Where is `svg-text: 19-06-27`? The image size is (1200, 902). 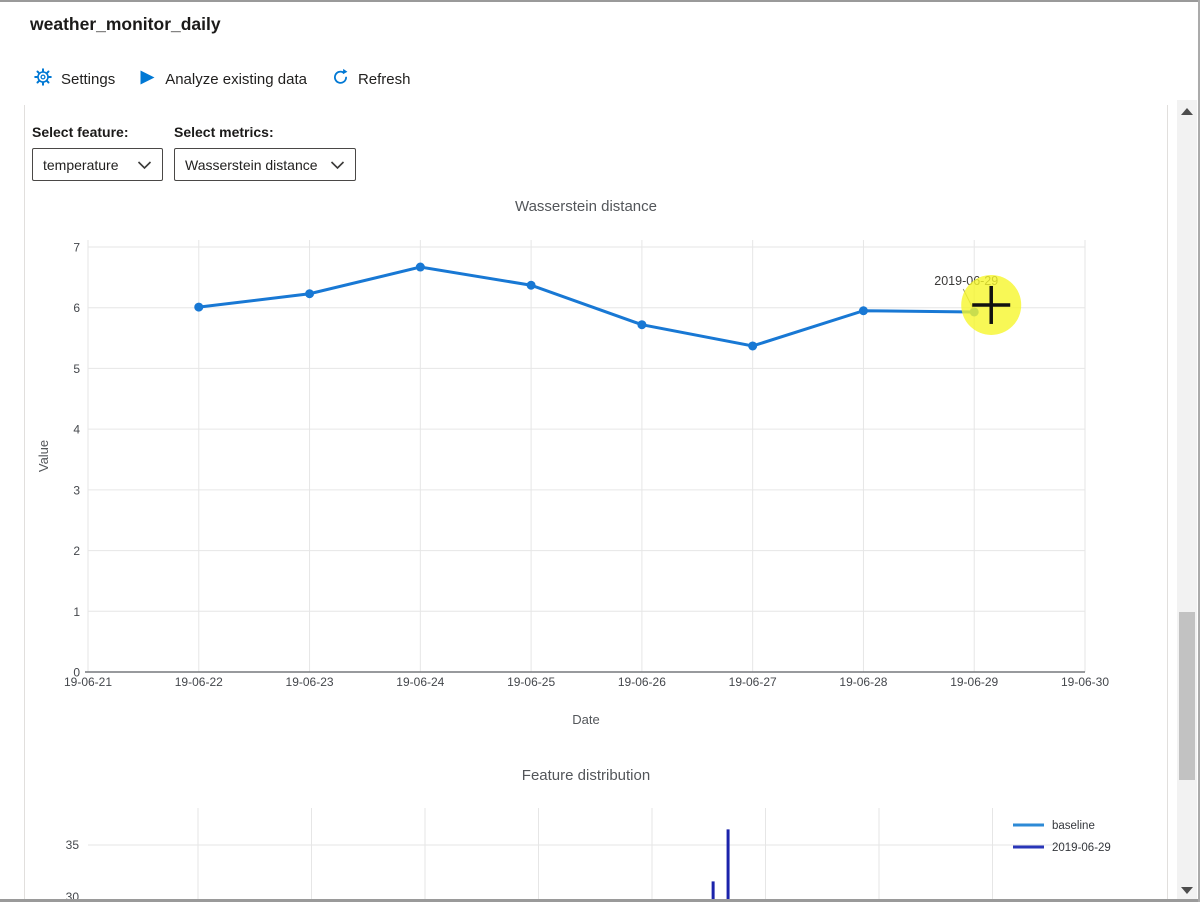 svg-text: 19-06-27 is located at coordinates (753, 682).